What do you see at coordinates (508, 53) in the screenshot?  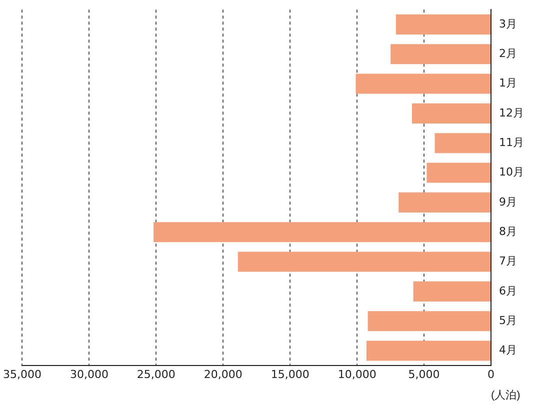 I see `y-tick-label: 2月` at bounding box center [508, 53].